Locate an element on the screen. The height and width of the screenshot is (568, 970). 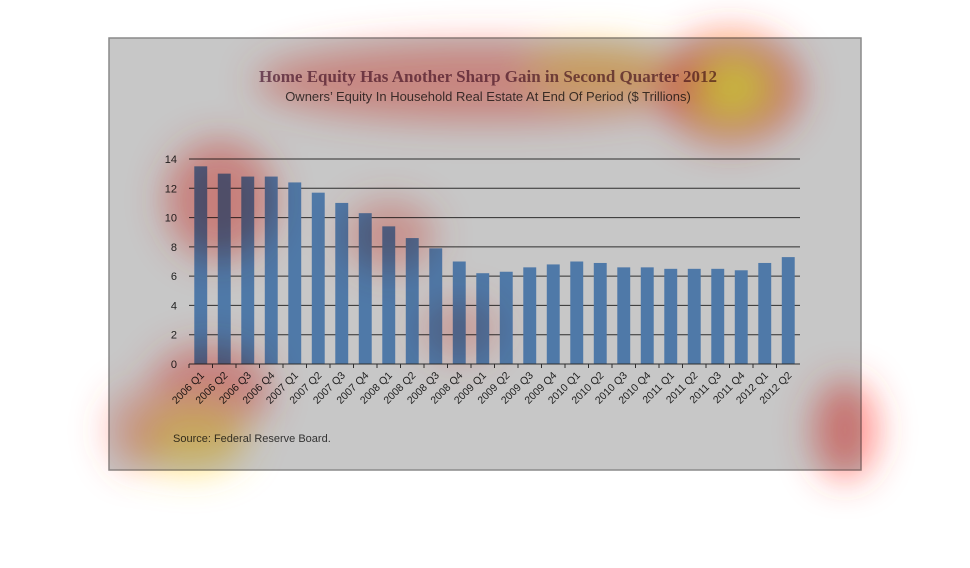
y-tick-label: 8 is located at coordinates (174, 248).